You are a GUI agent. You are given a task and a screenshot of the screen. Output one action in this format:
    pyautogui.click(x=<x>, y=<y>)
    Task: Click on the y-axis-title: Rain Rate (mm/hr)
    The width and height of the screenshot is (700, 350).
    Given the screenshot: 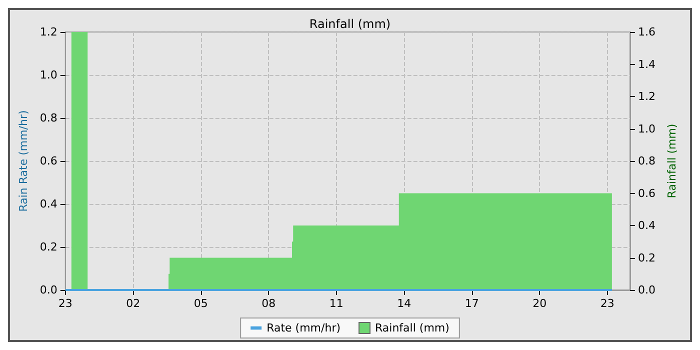 What is the action you would take?
    pyautogui.click(x=23, y=161)
    